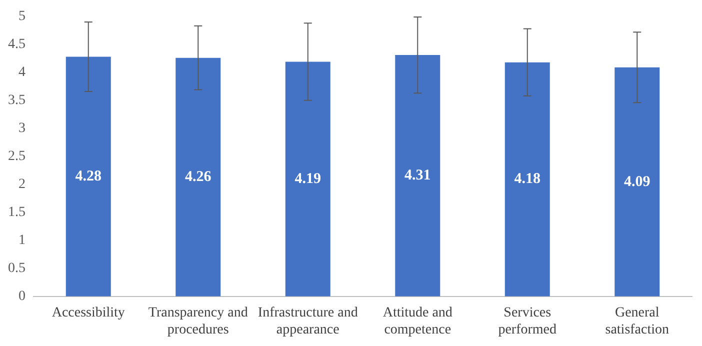 This screenshot has height=346, width=702. I want to click on x-tick-label: Accessibility, so click(88, 312).